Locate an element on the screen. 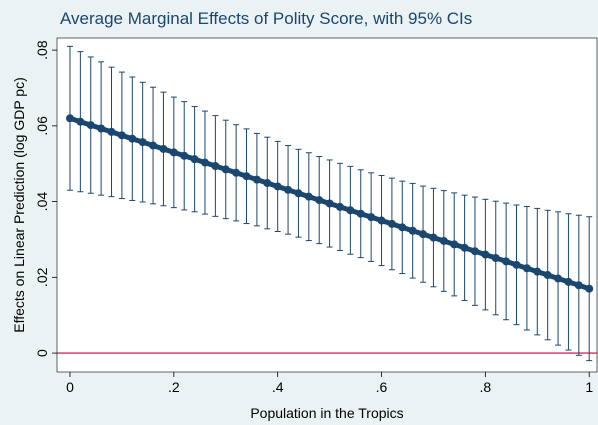 Image resolution: width=598 pixels, height=425 pixels. y-tick-label: .06 is located at coordinates (42, 126).